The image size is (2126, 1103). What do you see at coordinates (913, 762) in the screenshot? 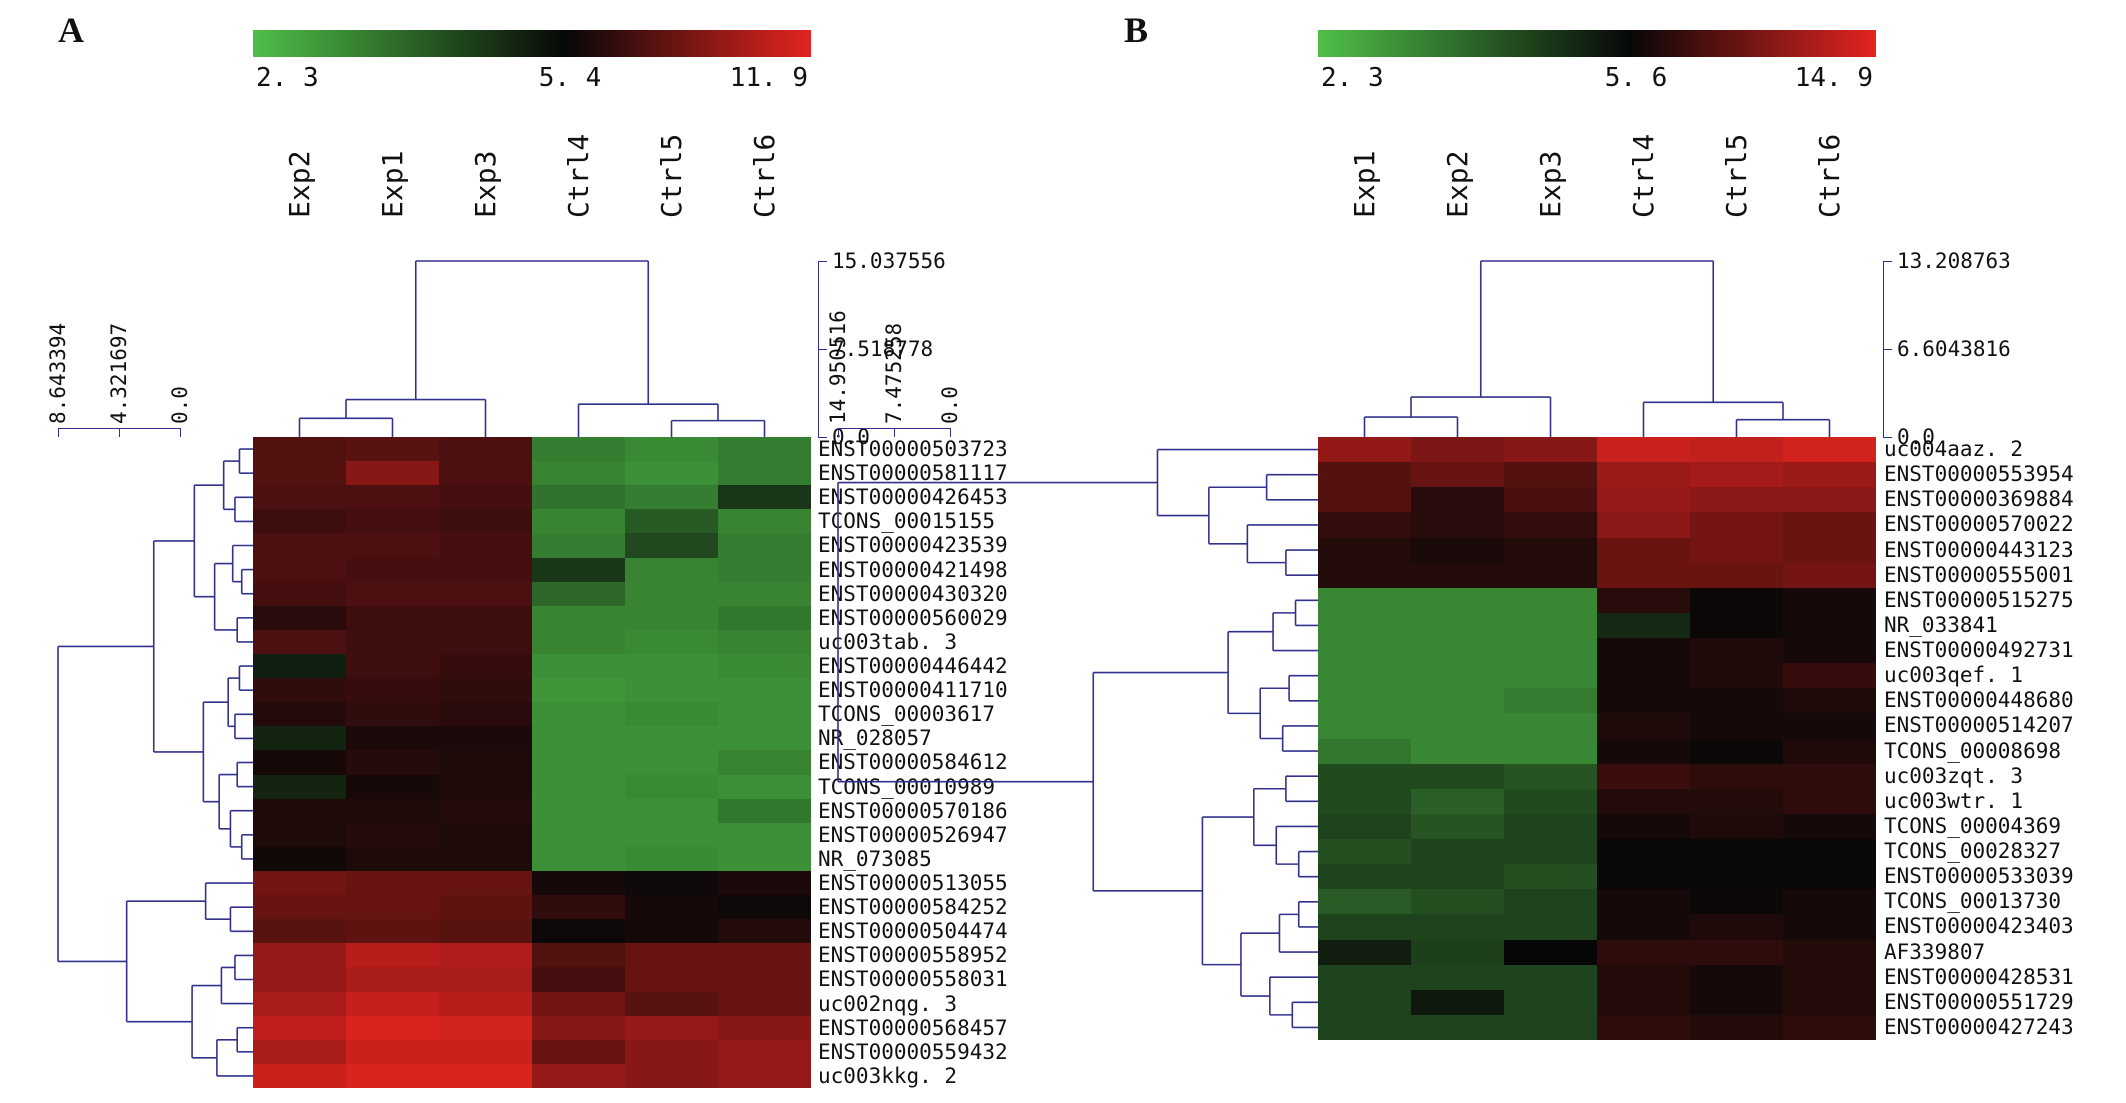
I see `row-label: ENST00000584612` at bounding box center [913, 762].